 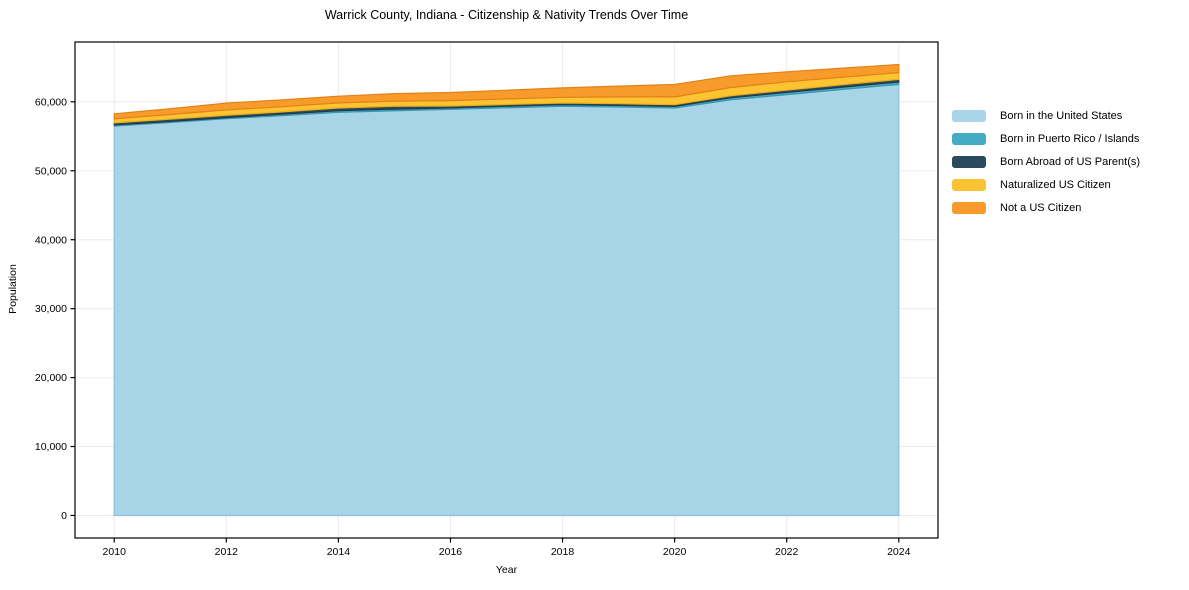 I want to click on svg-text: 2014, so click(x=339, y=552).